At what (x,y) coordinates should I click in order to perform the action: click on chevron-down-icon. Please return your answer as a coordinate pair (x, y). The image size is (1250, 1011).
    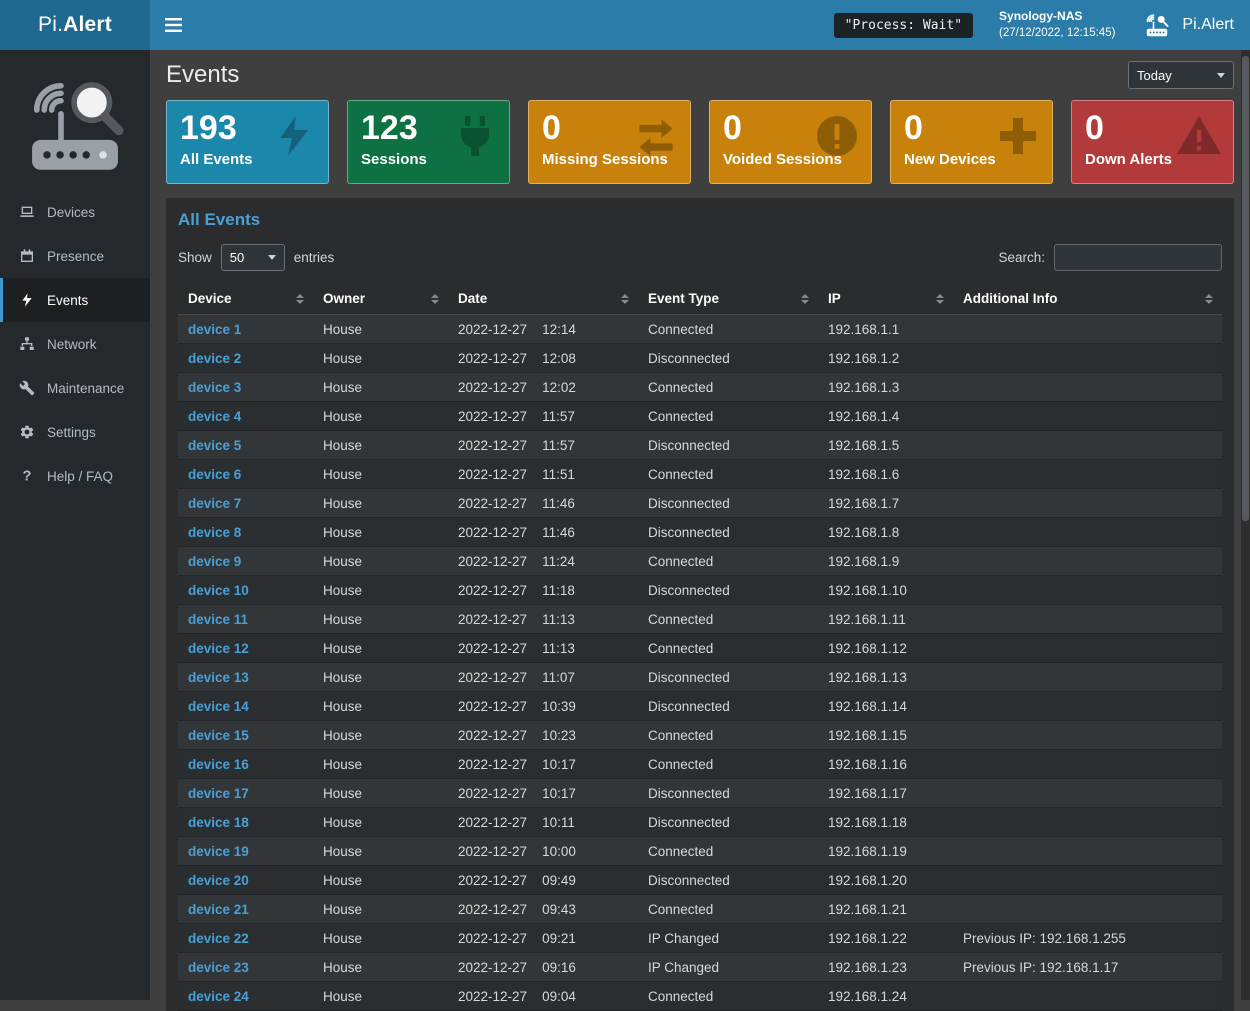
    Looking at the image, I should click on (1221, 75).